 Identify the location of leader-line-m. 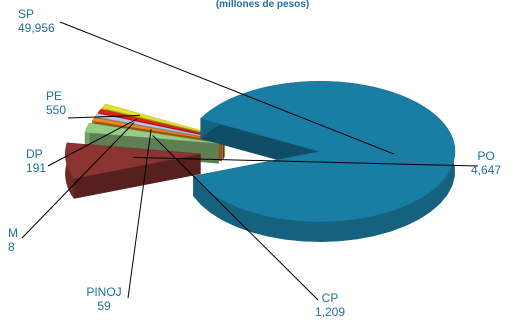
(78, 180).